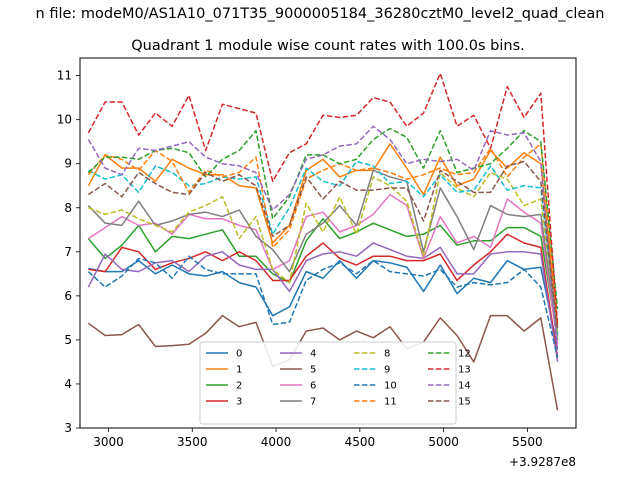  Describe the element at coordinates (443, 442) in the screenshot. I see `x-tick-label: 5000` at that location.